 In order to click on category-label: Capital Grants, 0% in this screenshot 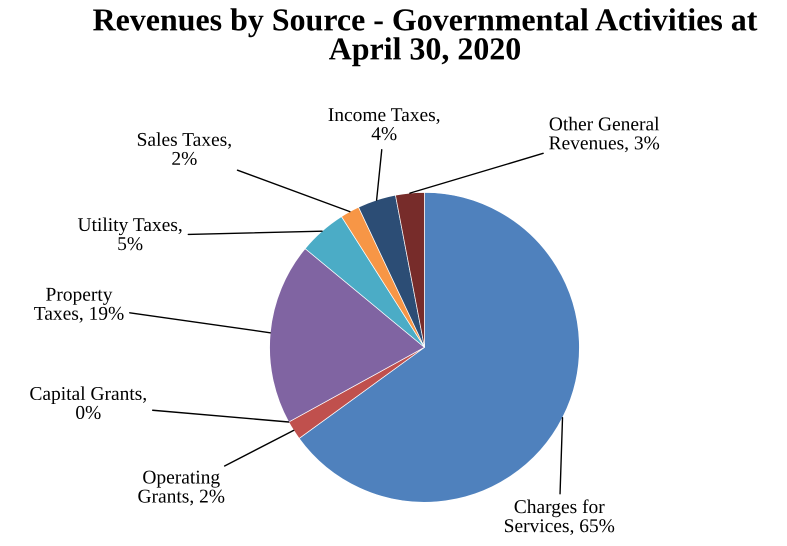, I will do `click(88, 403)`.